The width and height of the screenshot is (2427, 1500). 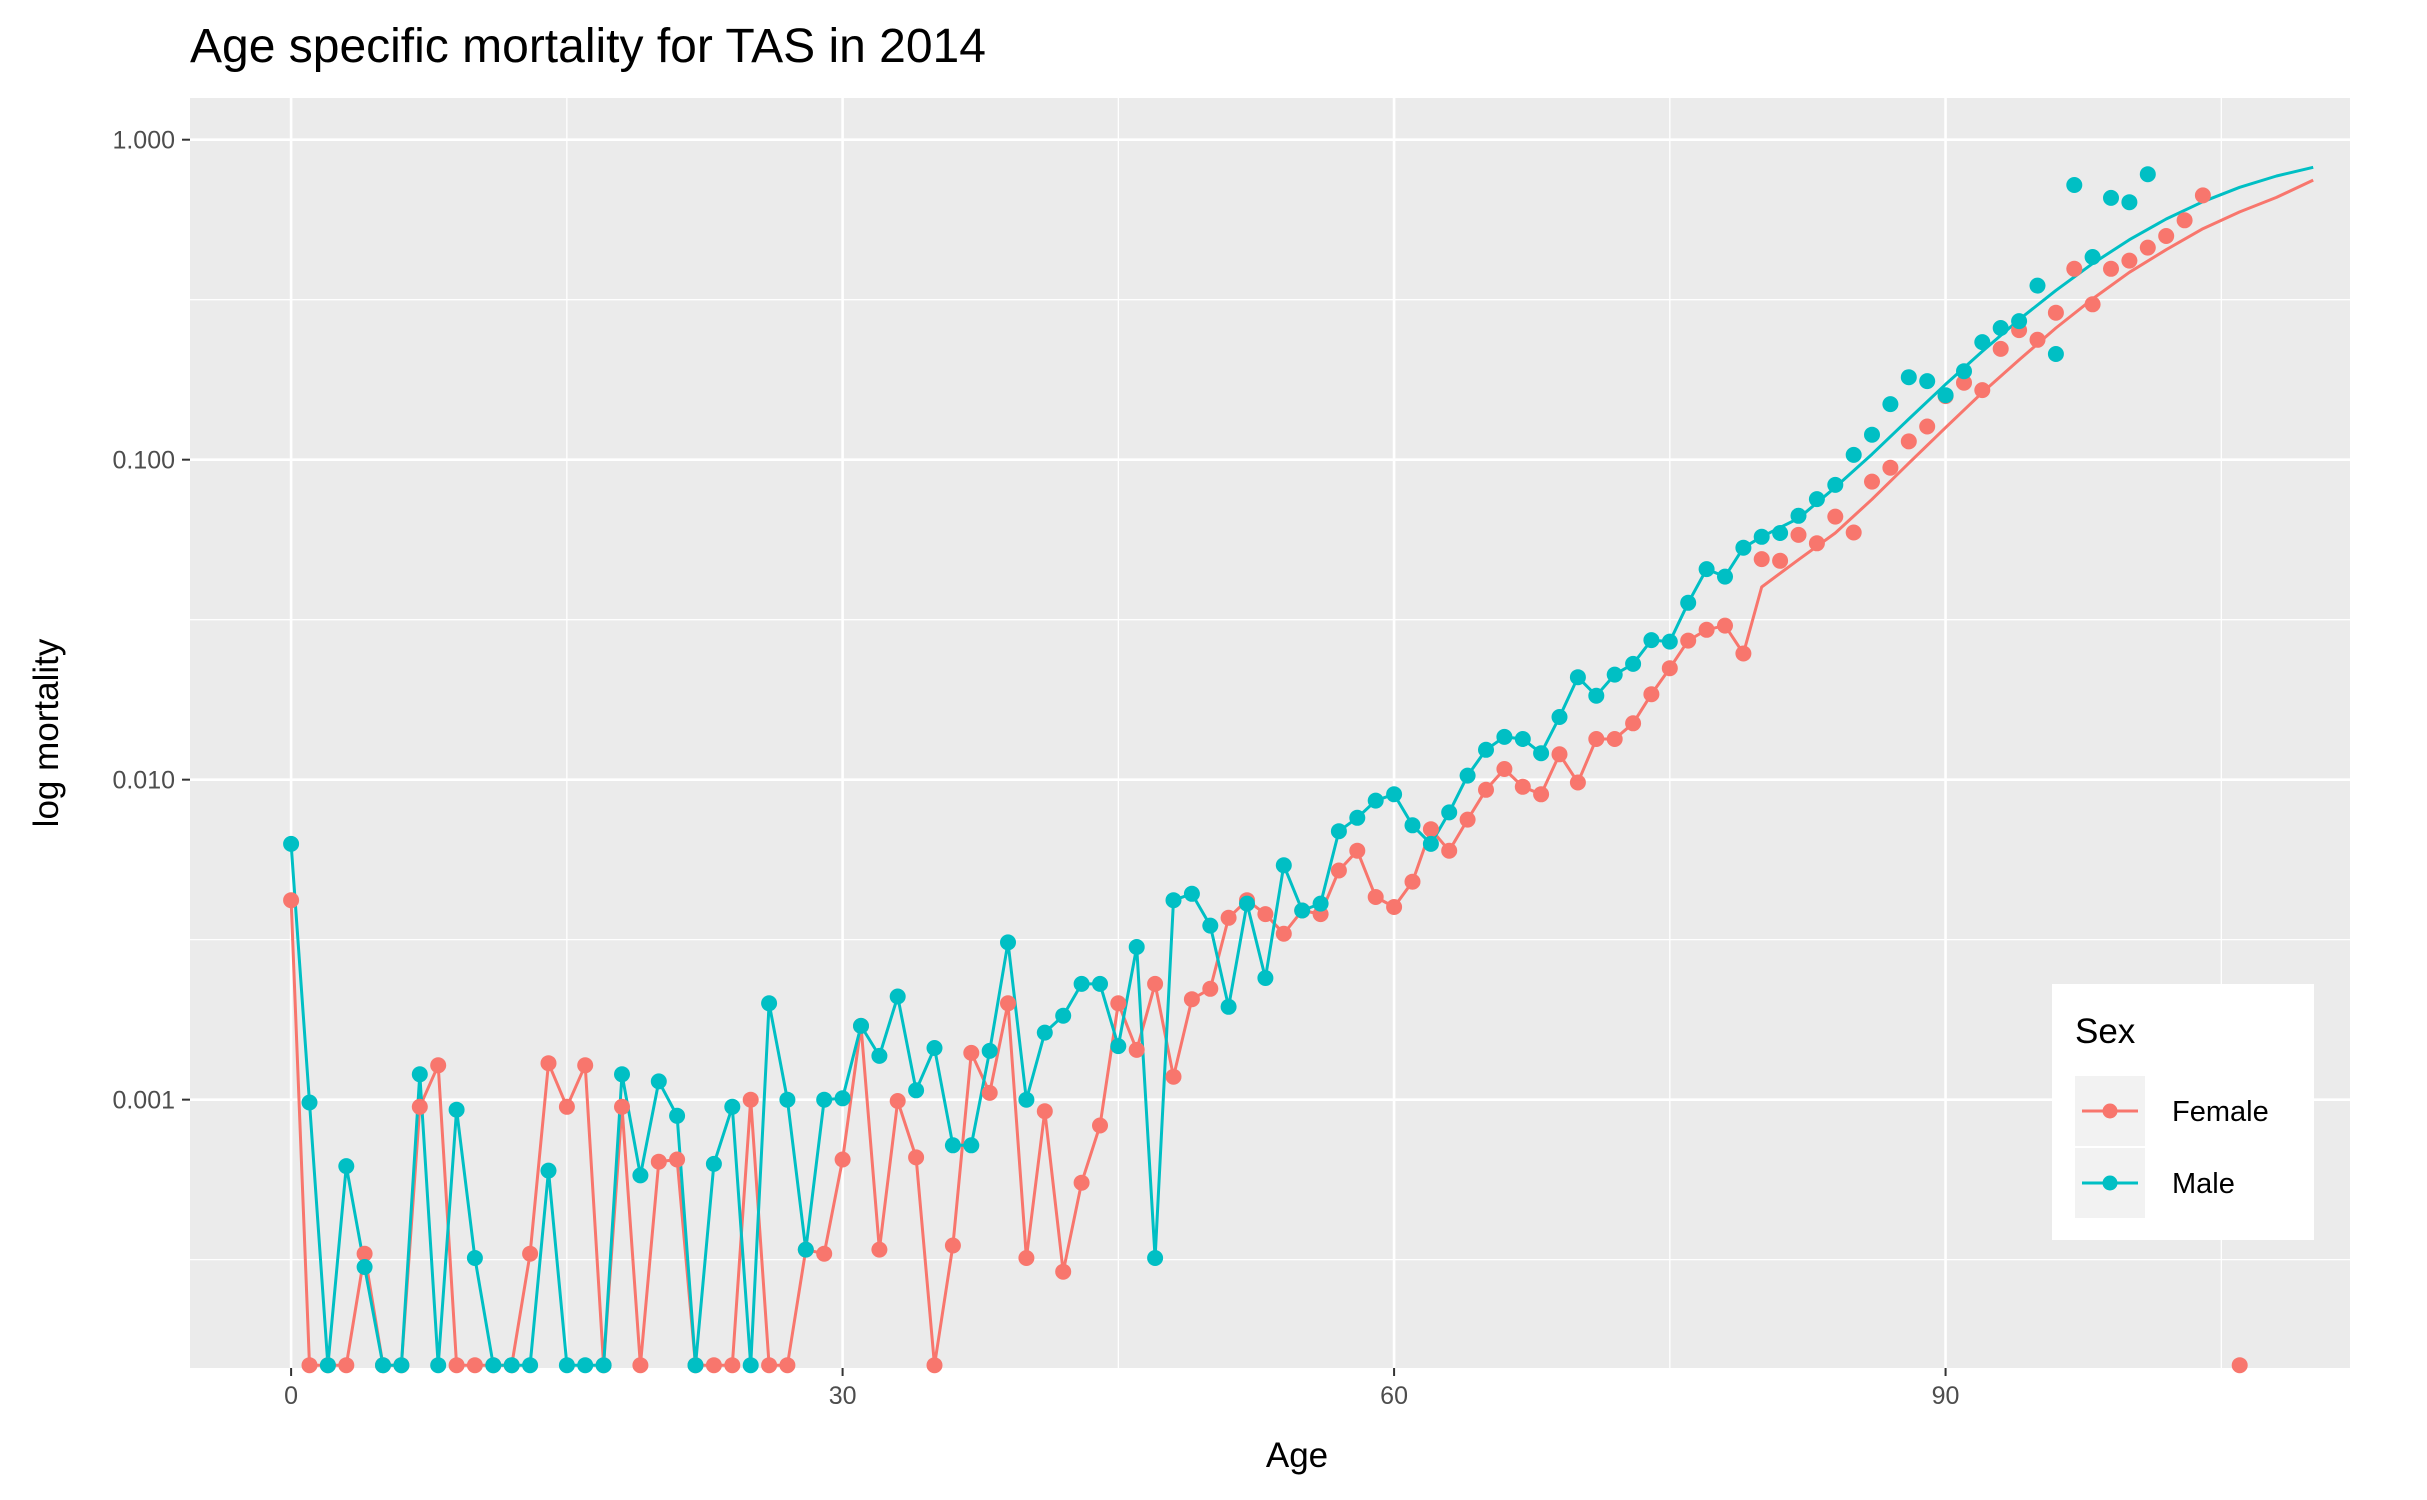 I want to click on legend-key-male-point, so click(x=2110, y=1183).